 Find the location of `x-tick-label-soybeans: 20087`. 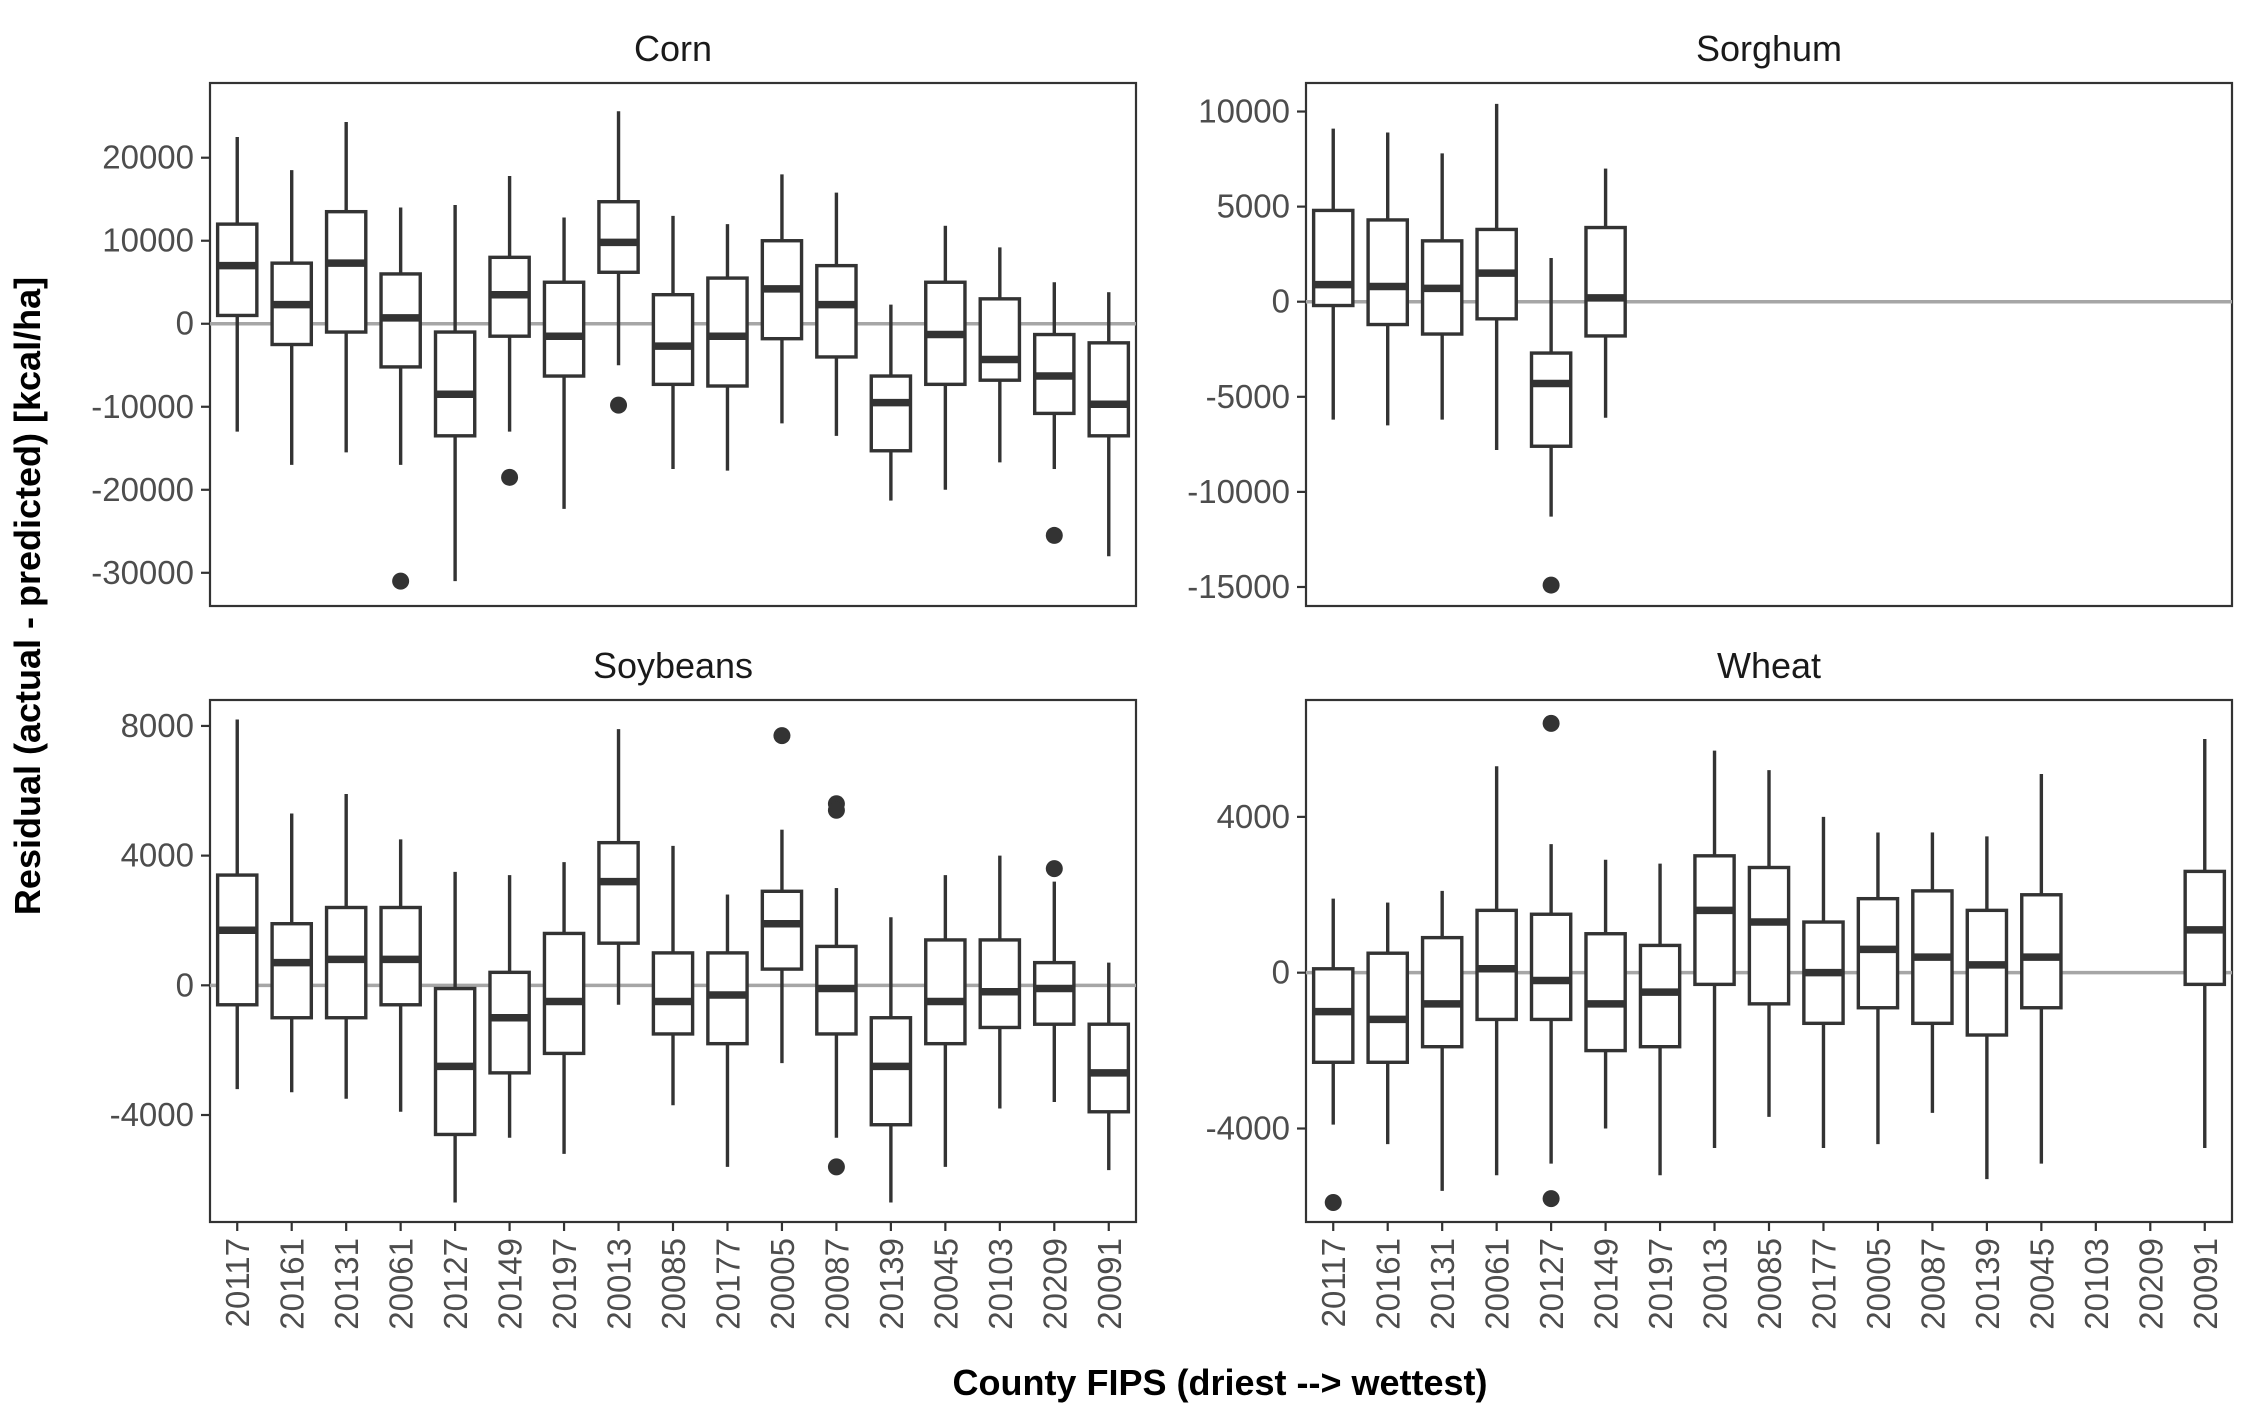

x-tick-label-soybeans: 20087 is located at coordinates (836, 1284).